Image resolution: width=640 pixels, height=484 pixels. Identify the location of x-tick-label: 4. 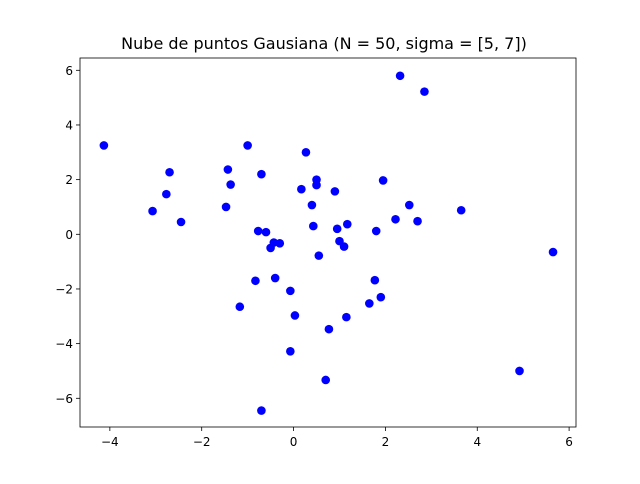
(477, 442).